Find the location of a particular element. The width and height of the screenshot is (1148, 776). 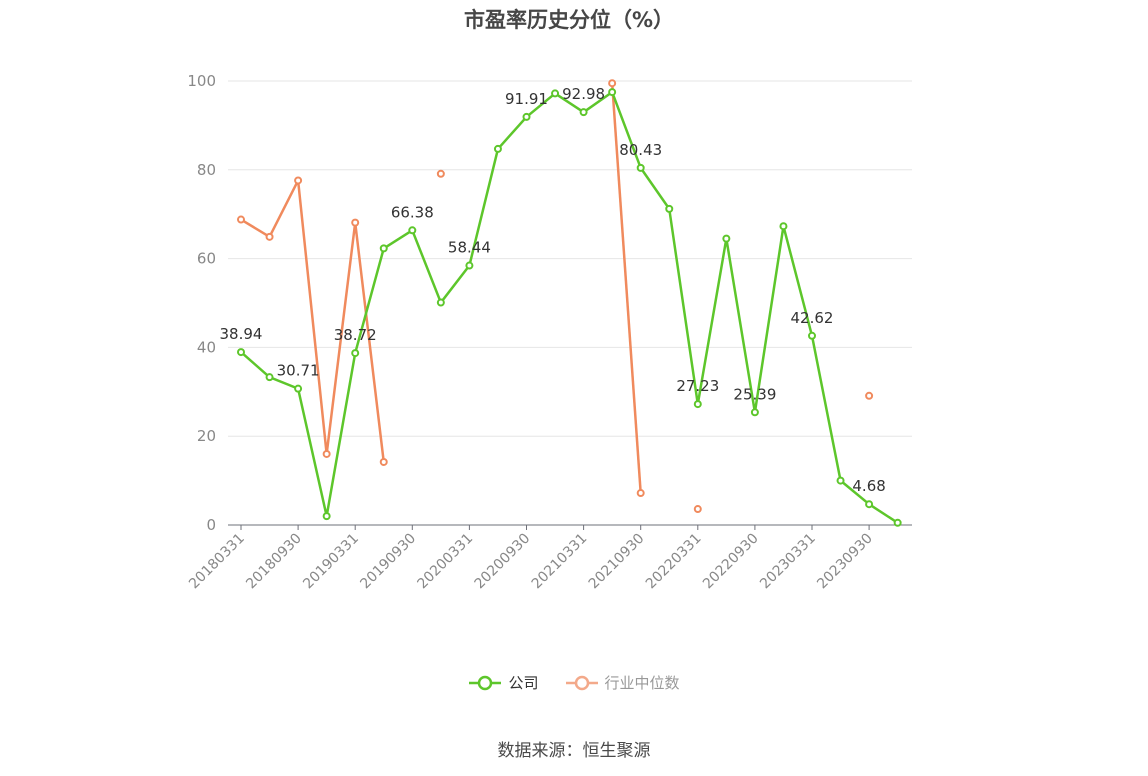

x-tick-label-20220331: 20220331 is located at coordinates (674, 562).